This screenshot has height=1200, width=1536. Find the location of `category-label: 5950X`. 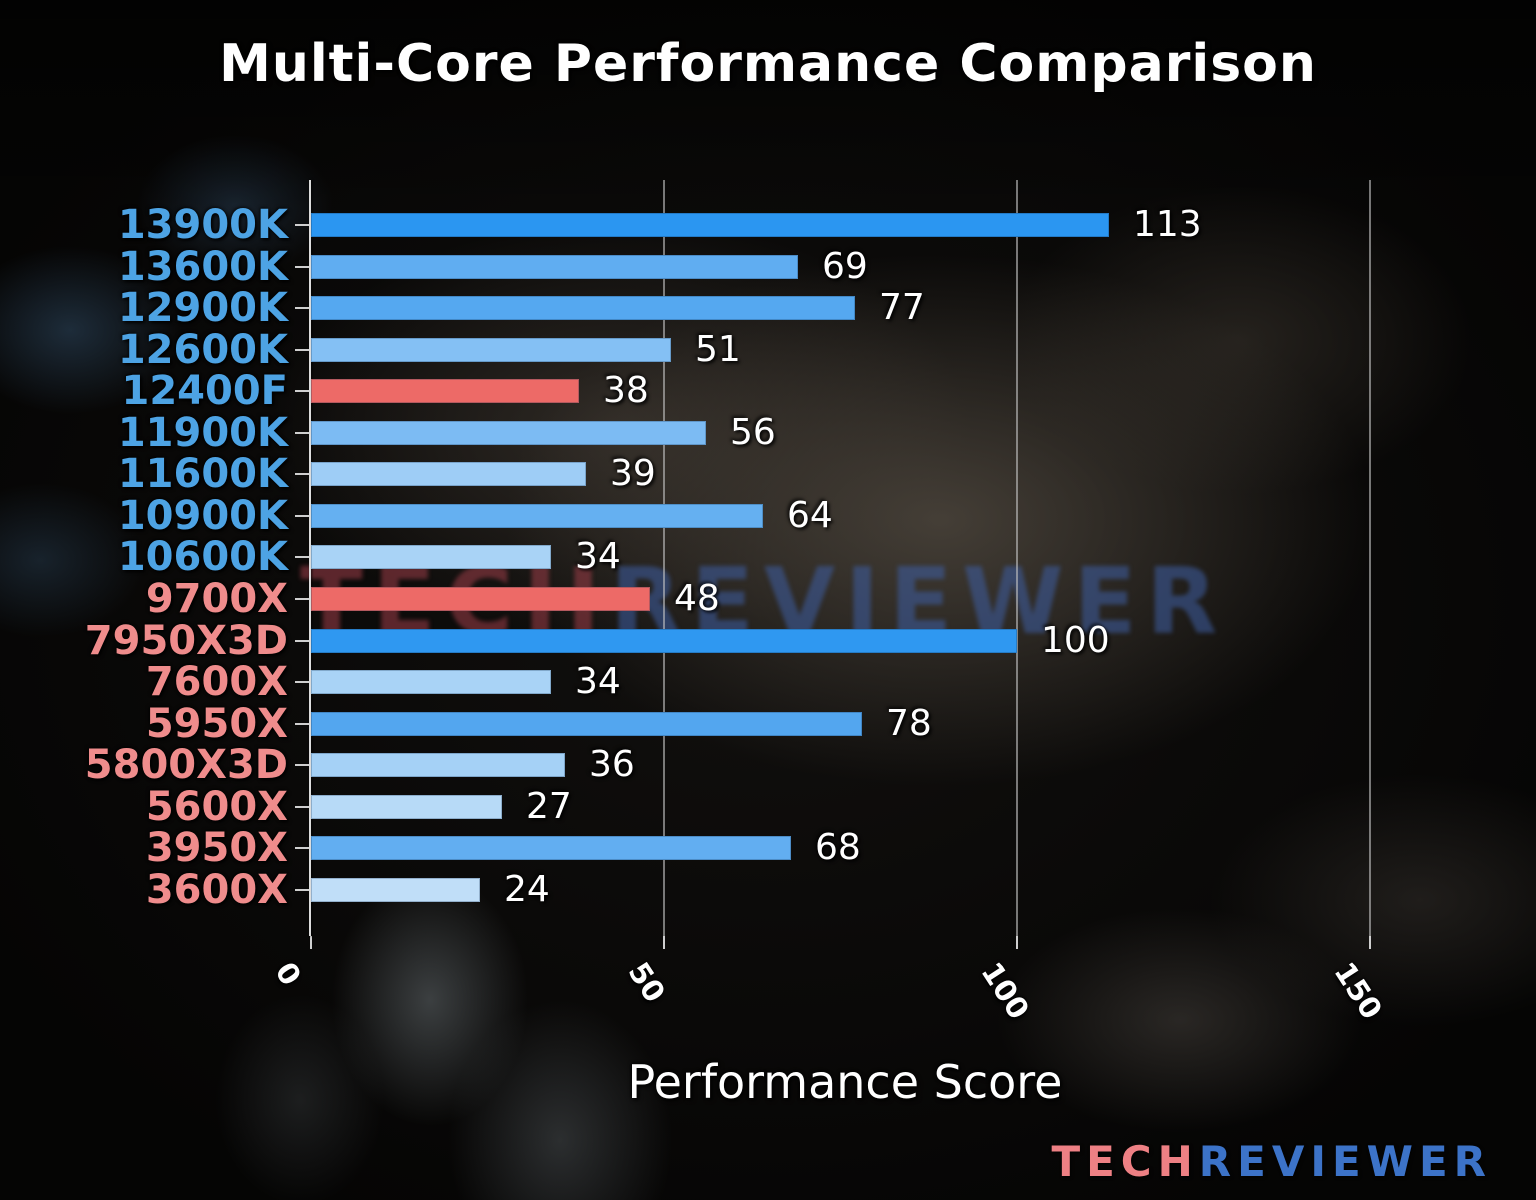

category-label: 5950X is located at coordinates (216, 723).